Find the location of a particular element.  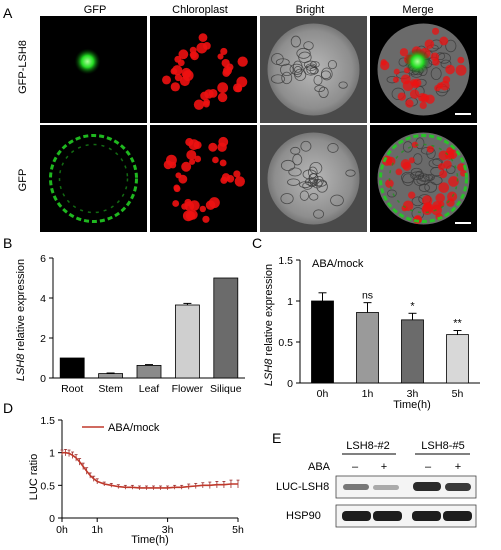

chart-b-bar-silique is located at coordinates (226, 328).